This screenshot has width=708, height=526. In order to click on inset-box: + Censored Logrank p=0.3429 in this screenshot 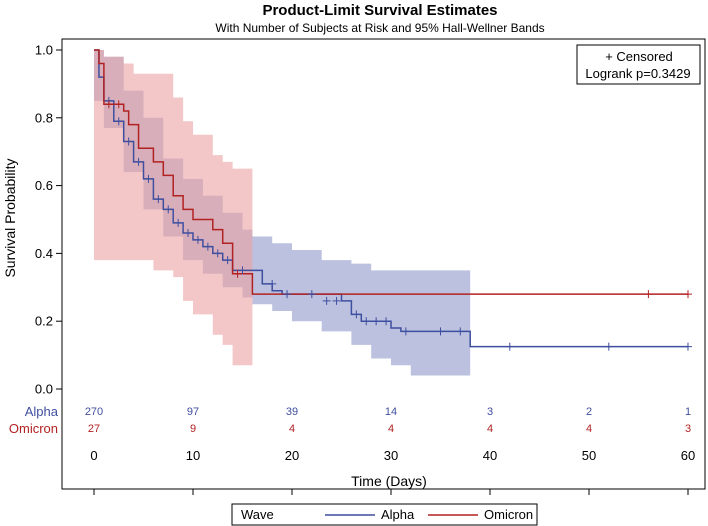, I will do `click(638, 64)`.